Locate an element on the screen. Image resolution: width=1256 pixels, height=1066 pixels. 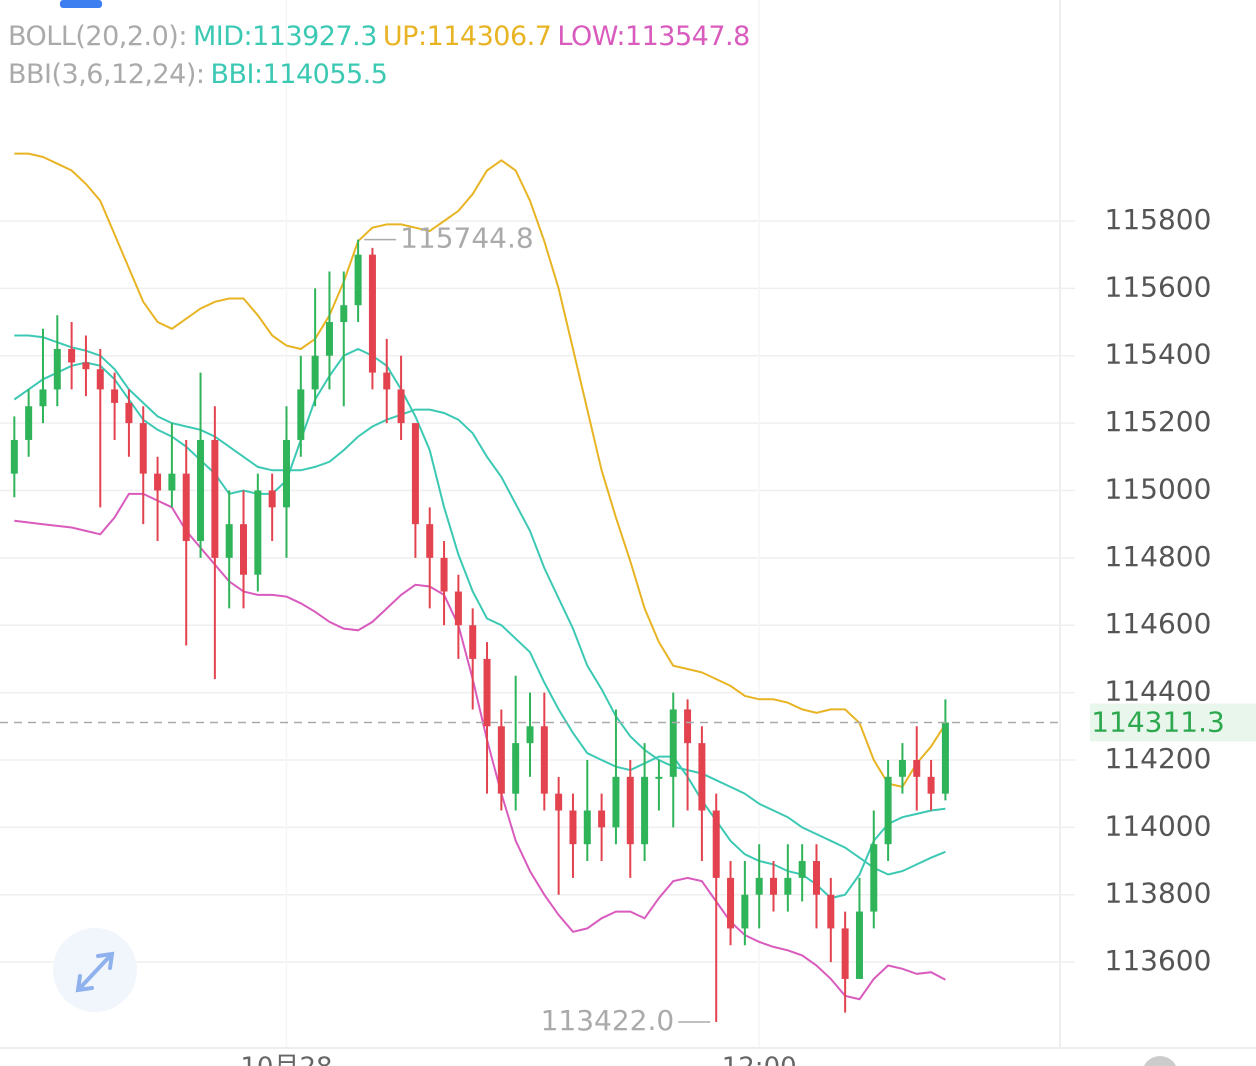
y-tick-label: 114800 is located at coordinates (1158, 556).